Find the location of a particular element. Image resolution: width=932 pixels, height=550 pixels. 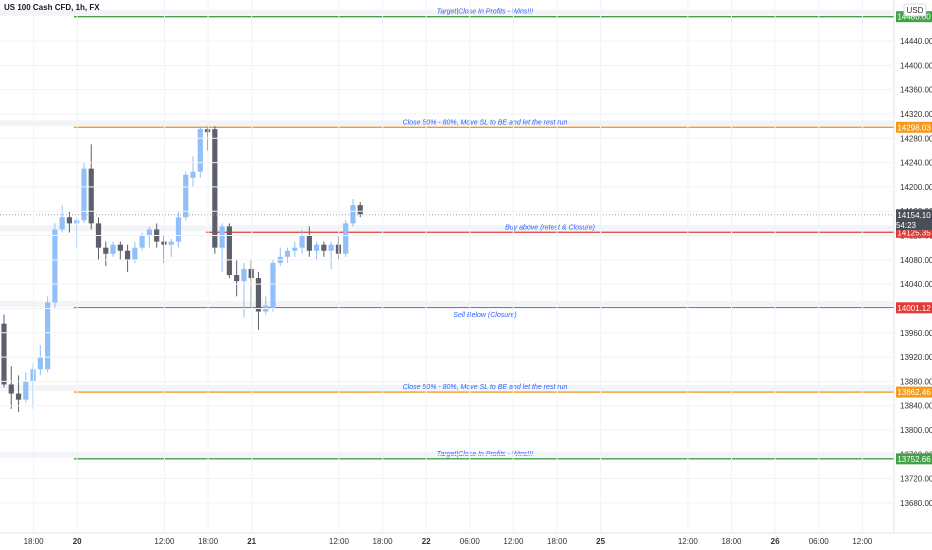

price-tick-label: 14360.00 is located at coordinates (916, 90).